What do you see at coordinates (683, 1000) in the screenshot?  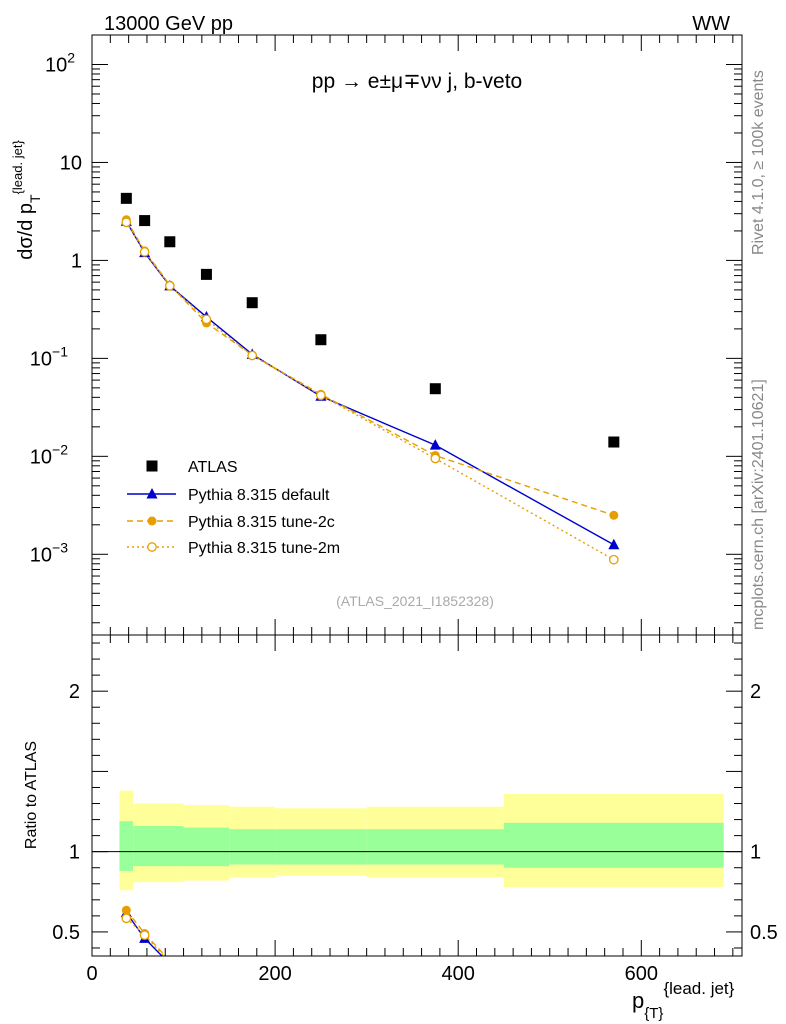 I see `x-axis-label: p{T}{lead. jet}` at bounding box center [683, 1000].